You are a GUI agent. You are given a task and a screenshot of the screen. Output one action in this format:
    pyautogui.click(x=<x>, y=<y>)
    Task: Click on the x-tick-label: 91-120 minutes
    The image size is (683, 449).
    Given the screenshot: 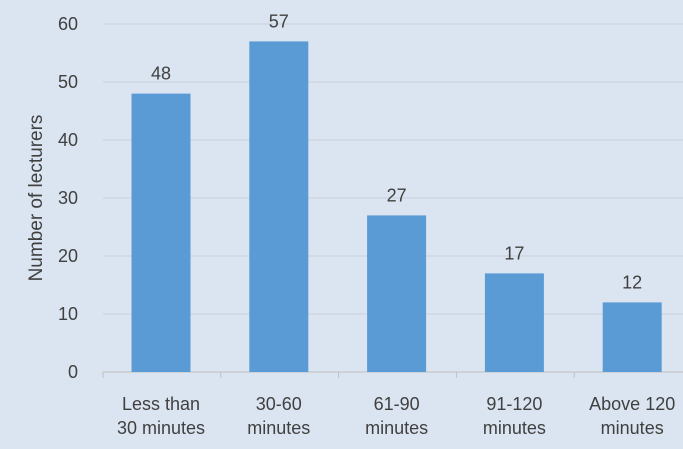 What is the action you would take?
    pyautogui.click(x=514, y=416)
    